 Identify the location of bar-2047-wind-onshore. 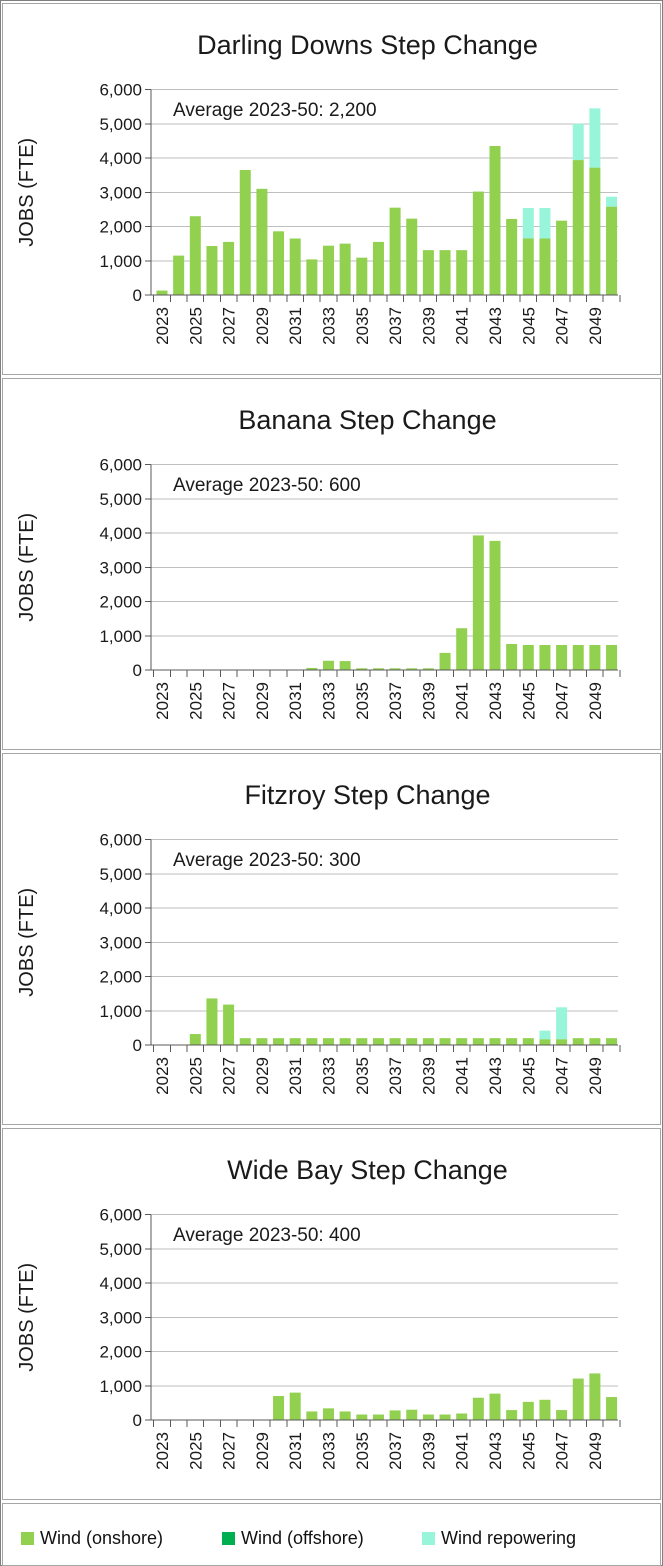
(562, 657).